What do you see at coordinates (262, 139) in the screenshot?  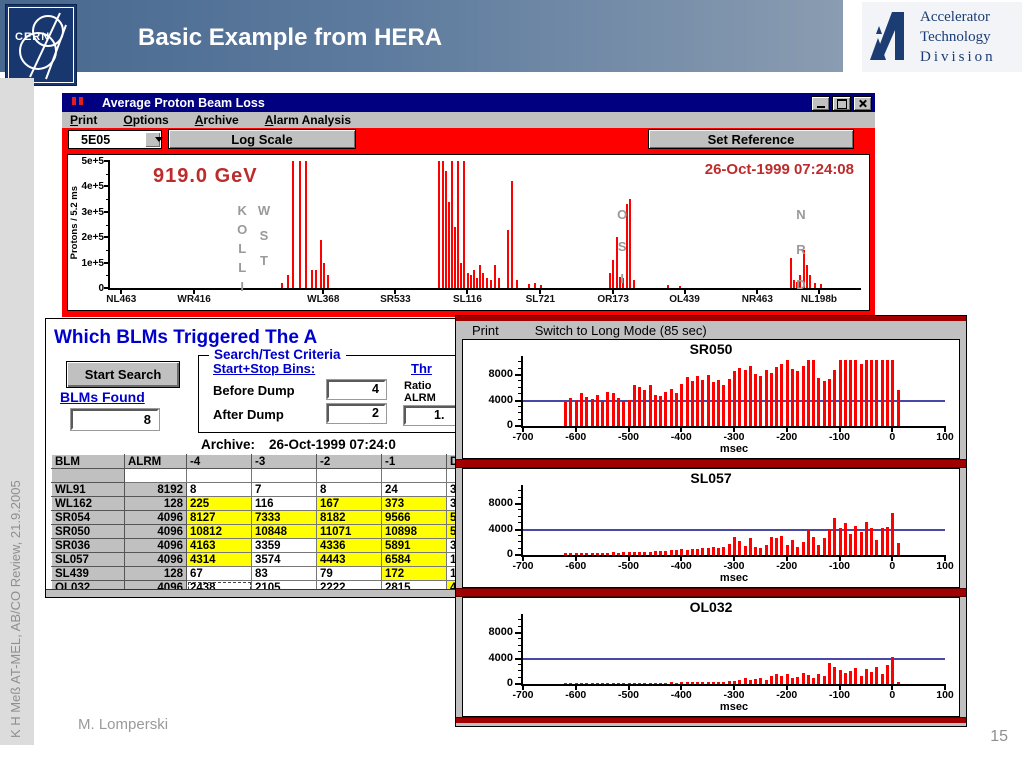 I see `log-scale-button: Log Scale` at bounding box center [262, 139].